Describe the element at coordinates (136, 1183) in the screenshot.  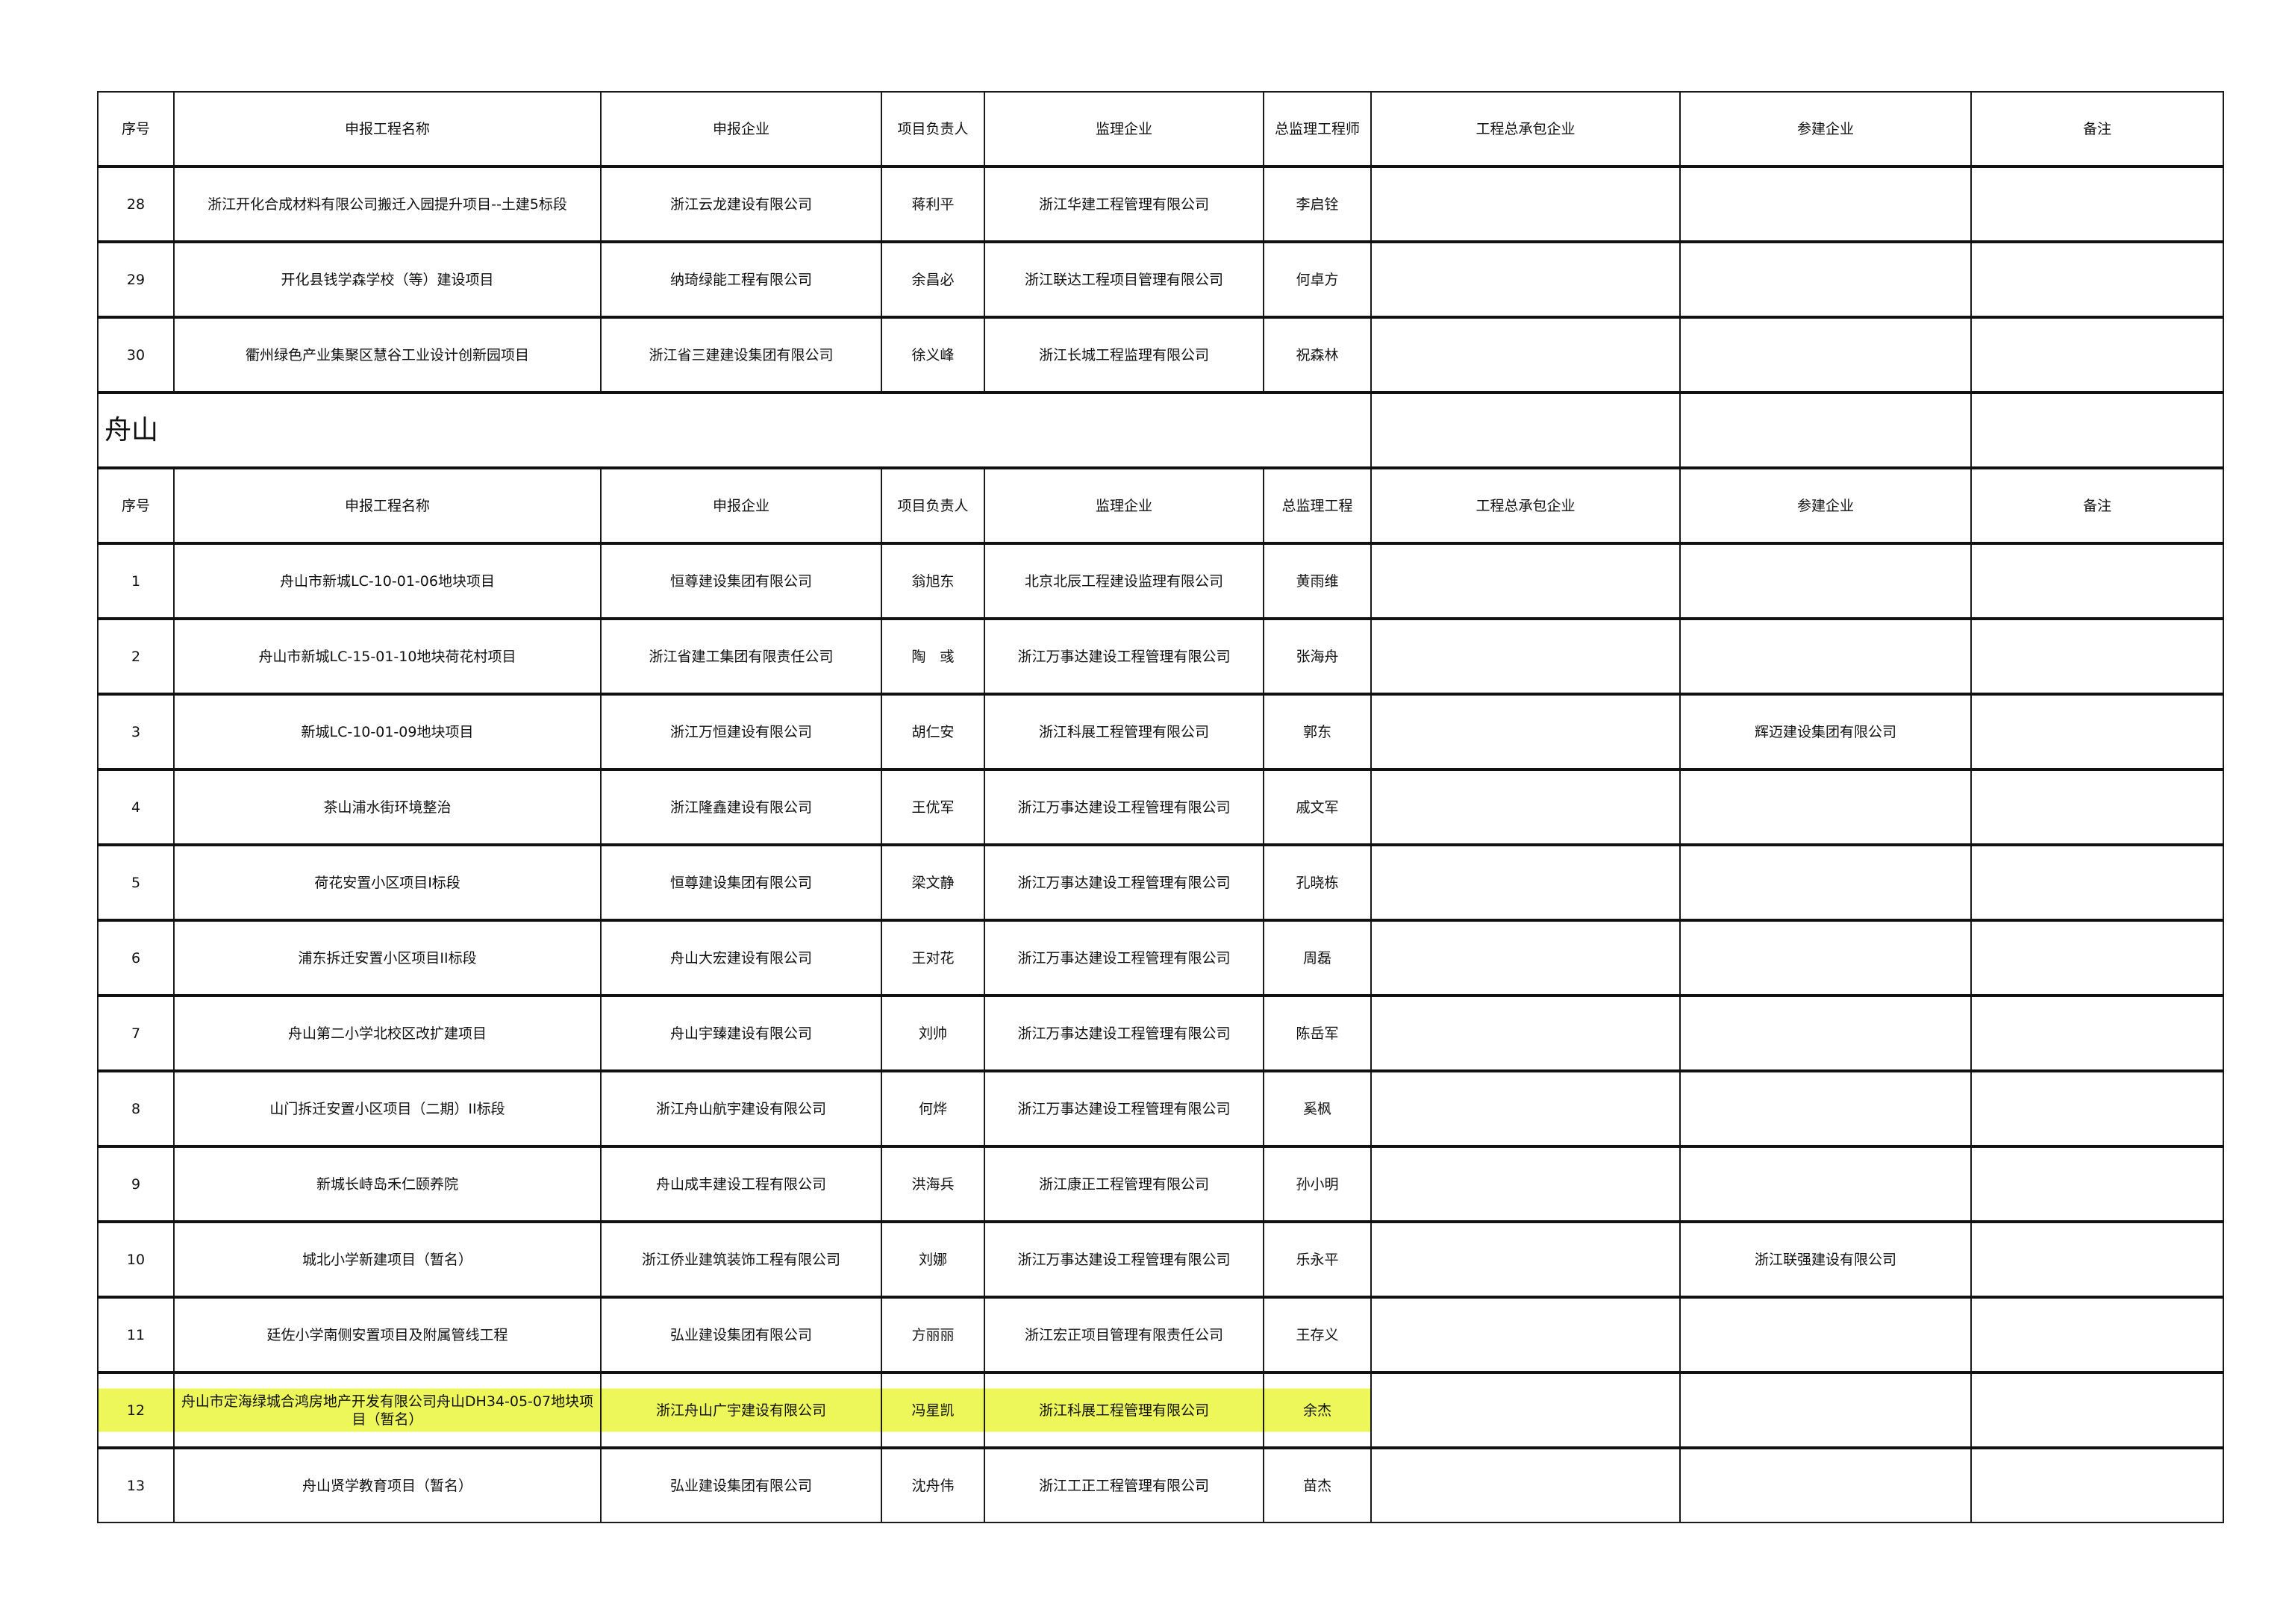
I see `seq-cell: 9` at that location.